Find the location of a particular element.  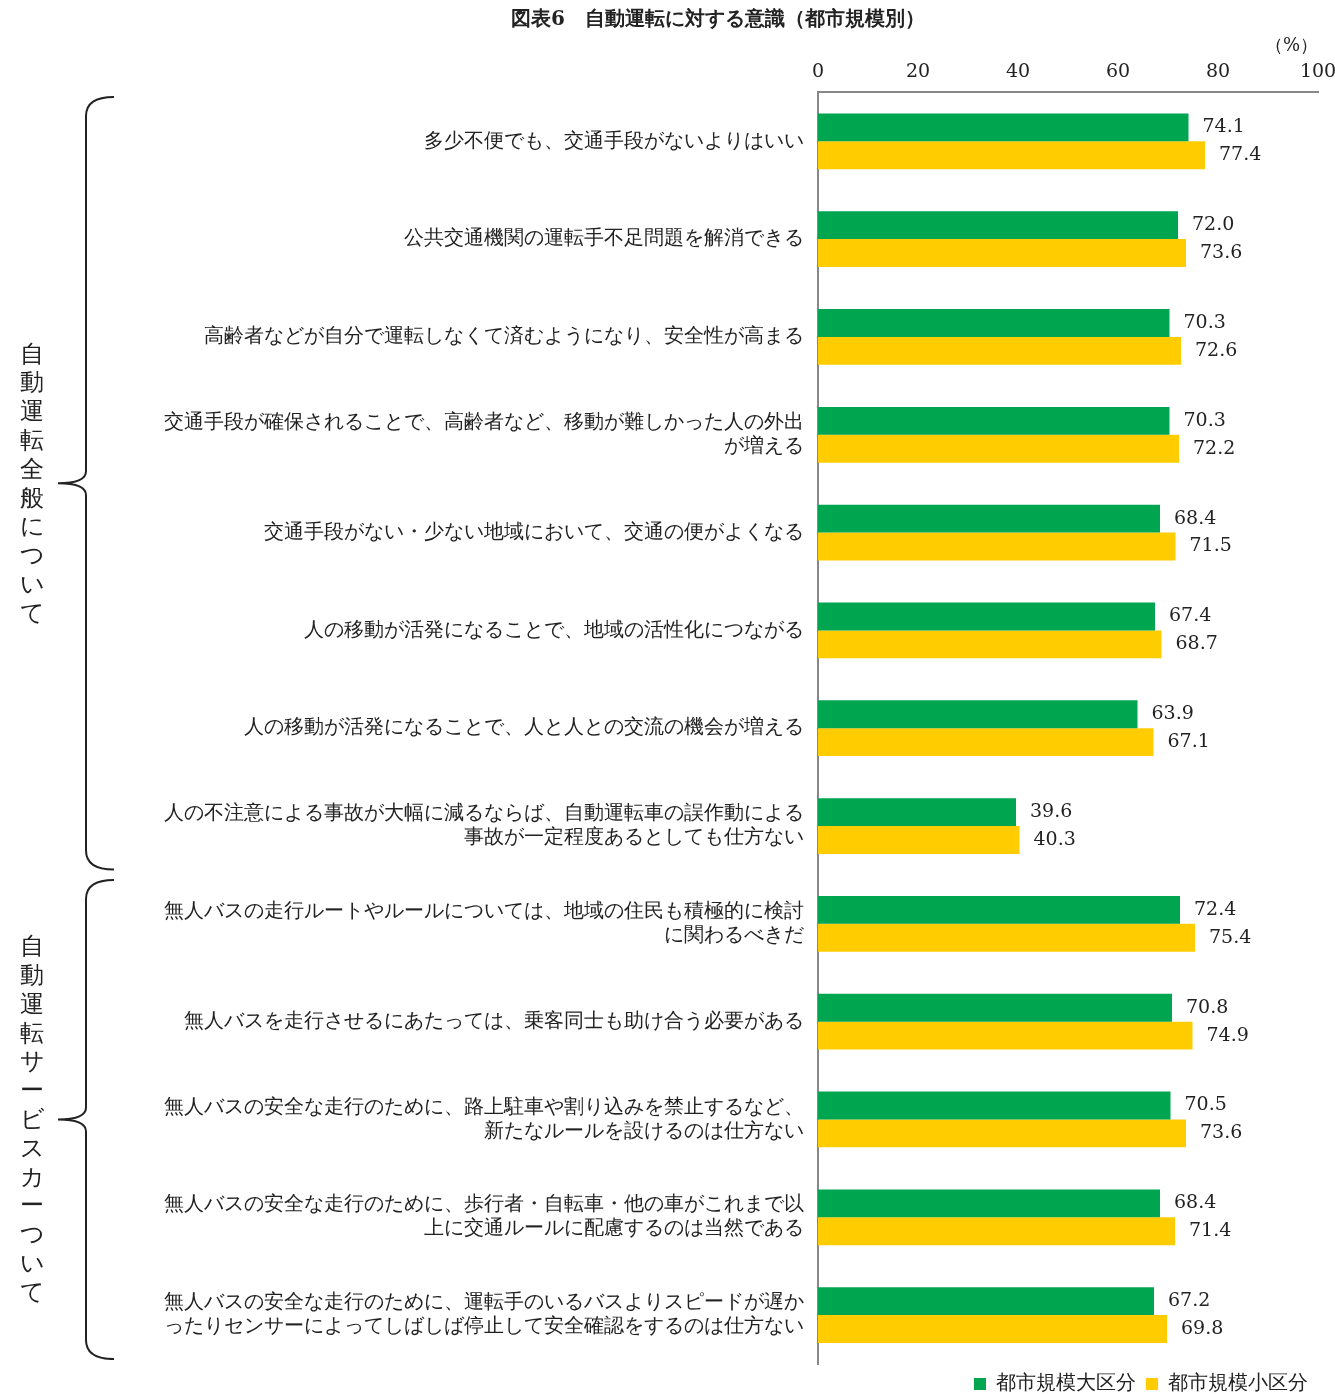

y-tick-label: 無人バスの安全な走行のために、路上駐車や割り込みを禁止するなど、新たなルールを設けるのは仕方ない is located at coordinates (484, 1117).